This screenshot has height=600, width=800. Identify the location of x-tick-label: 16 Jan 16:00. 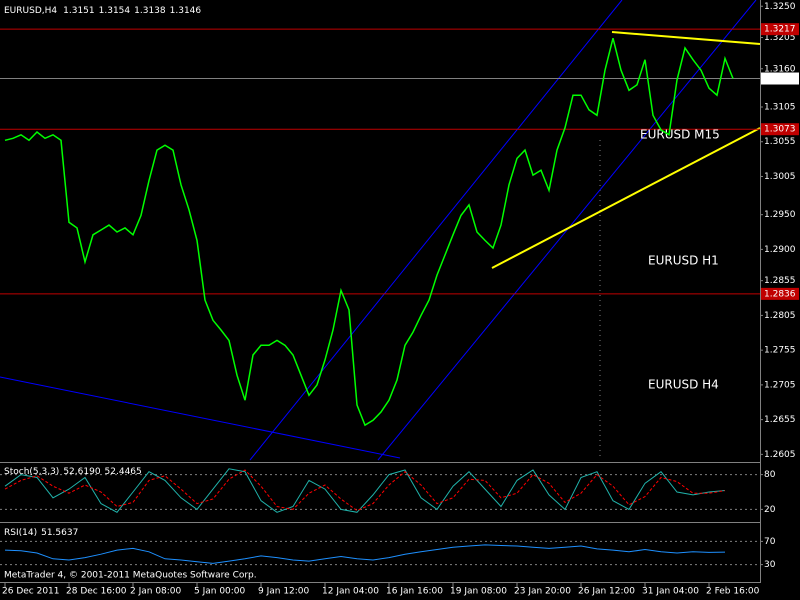
(414, 592).